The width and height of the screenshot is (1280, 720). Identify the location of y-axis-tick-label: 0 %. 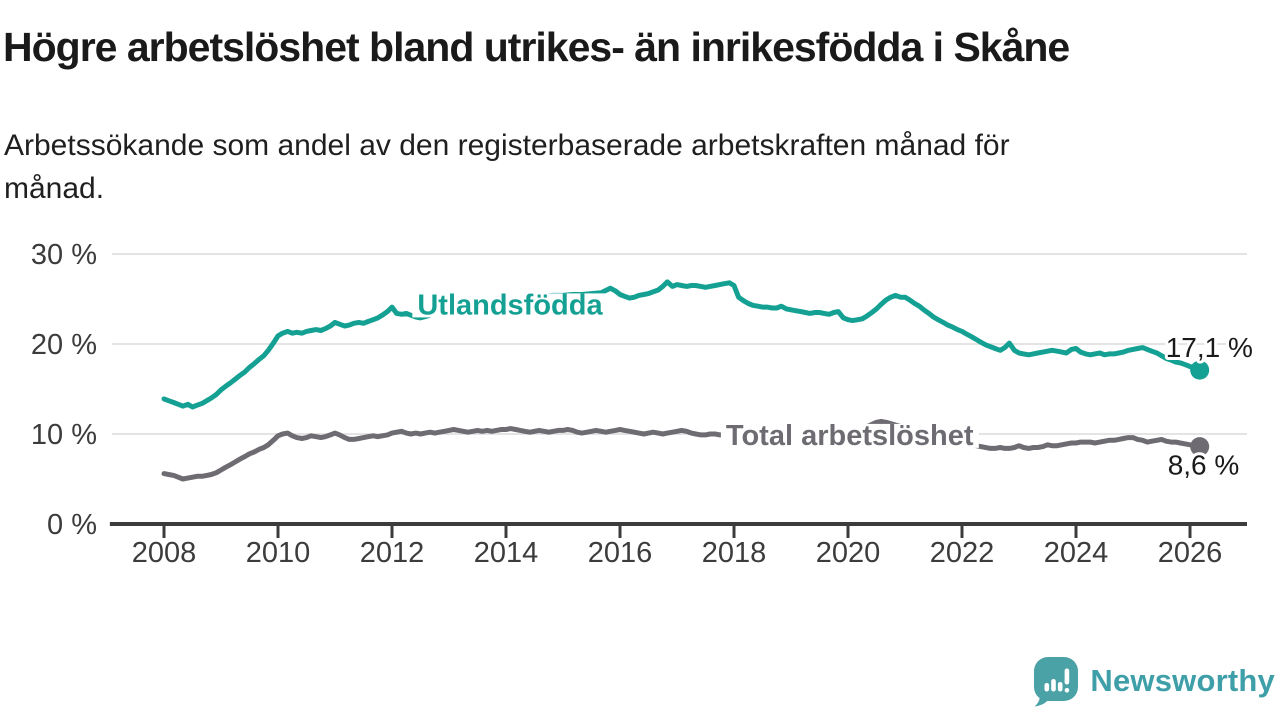
(72, 525).